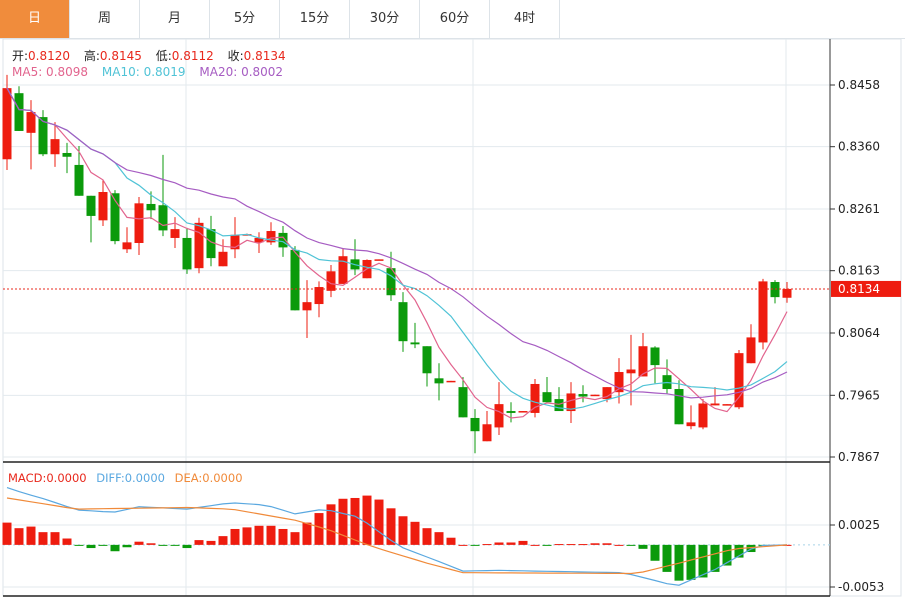  I want to click on price-axis-label: 0.7867, so click(859, 457).